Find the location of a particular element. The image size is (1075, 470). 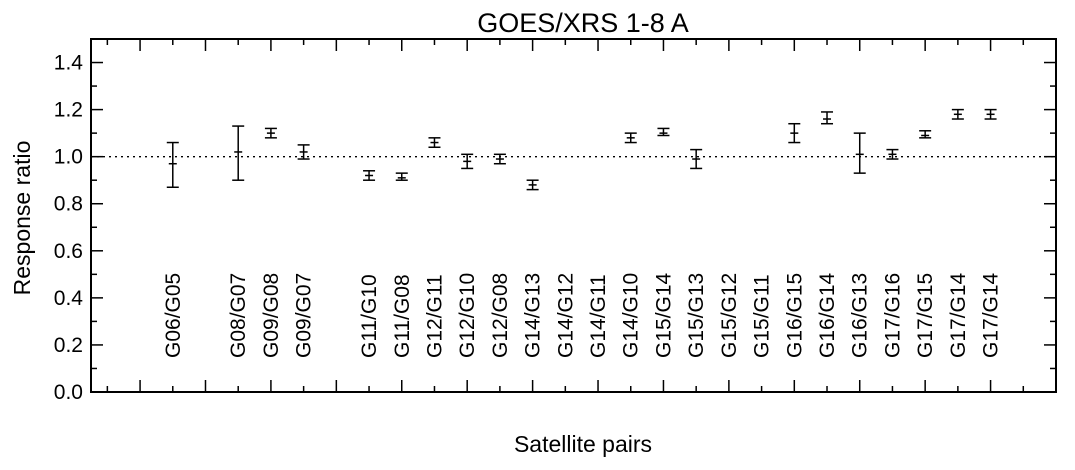

category-label: G11/G10 is located at coordinates (369, 316).